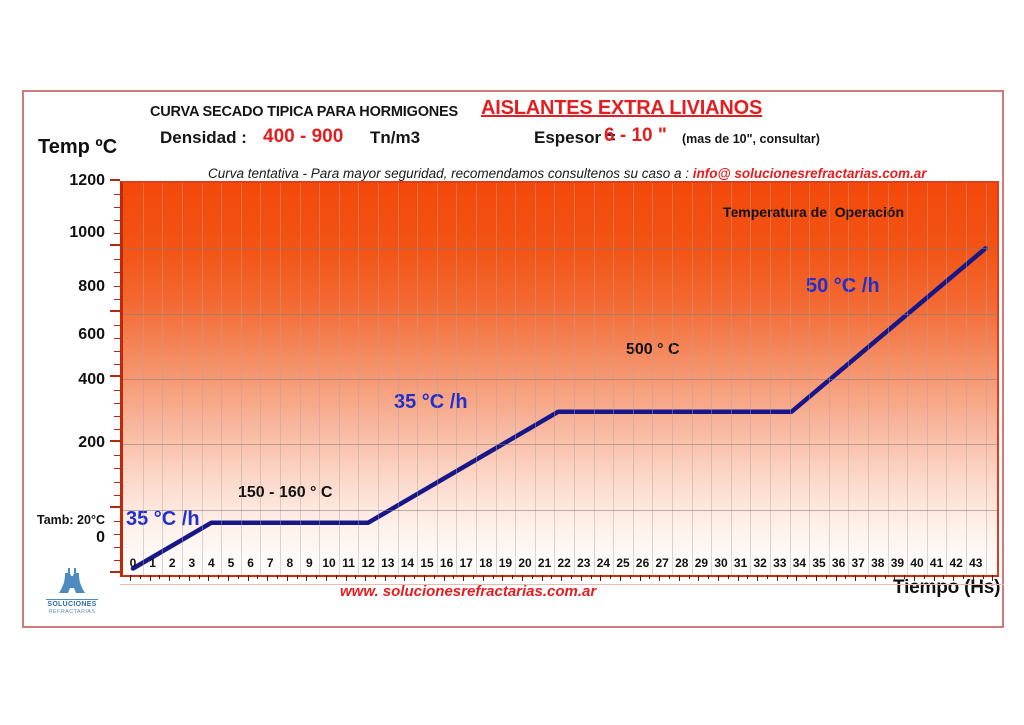  What do you see at coordinates (91, 442) in the screenshot?
I see `y-tick-label: 200` at bounding box center [91, 442].